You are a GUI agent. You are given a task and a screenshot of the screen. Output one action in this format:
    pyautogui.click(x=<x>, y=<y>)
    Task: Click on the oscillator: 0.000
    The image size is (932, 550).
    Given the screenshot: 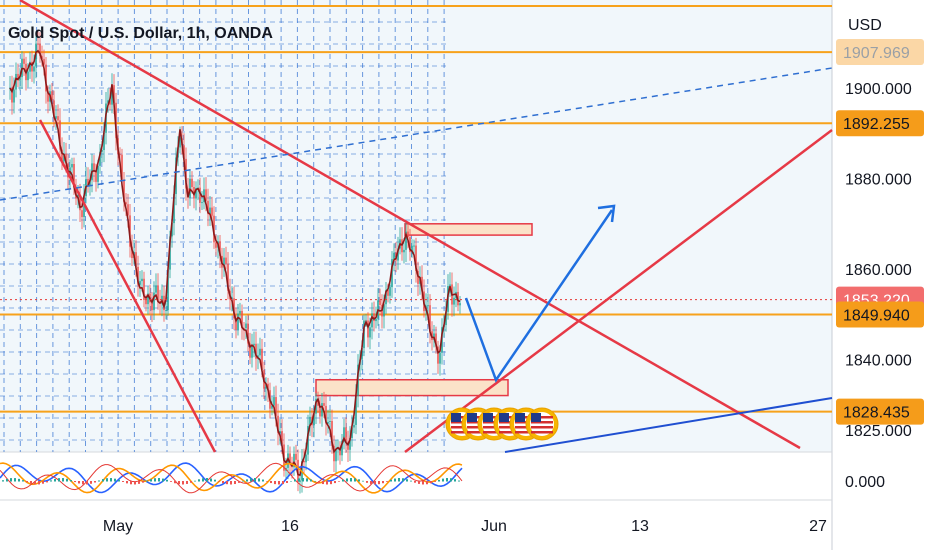 What is the action you would take?
    pyautogui.click(x=442, y=478)
    